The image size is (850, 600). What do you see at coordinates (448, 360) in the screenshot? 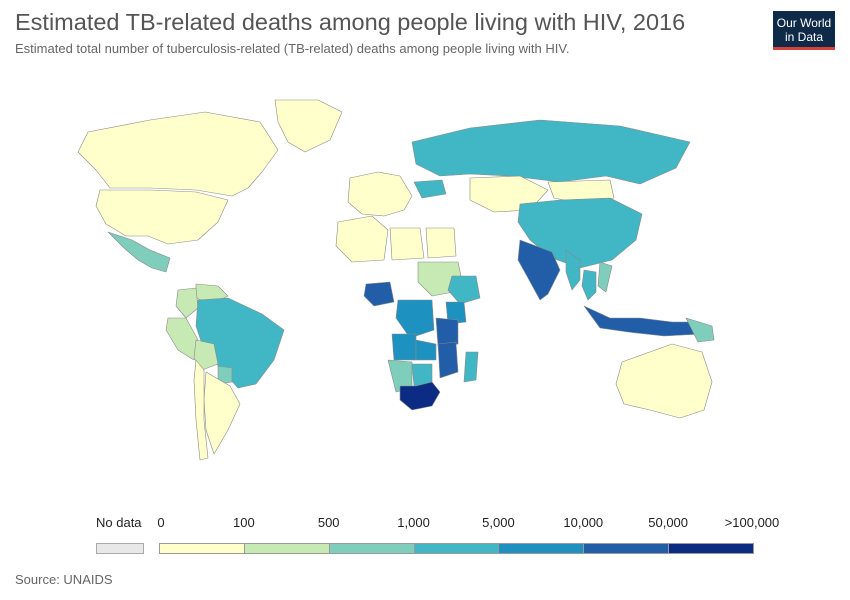
I see `region-mozambique` at bounding box center [448, 360].